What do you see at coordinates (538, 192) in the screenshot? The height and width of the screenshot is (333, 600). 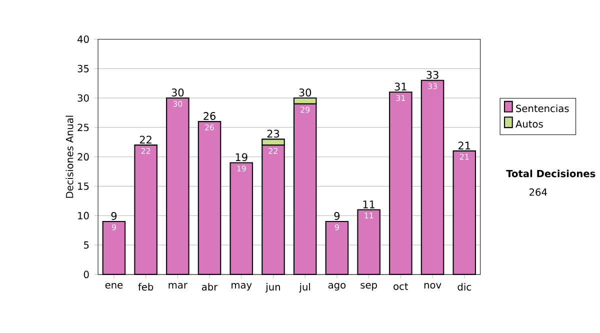 I see `text: 264` at bounding box center [538, 192].